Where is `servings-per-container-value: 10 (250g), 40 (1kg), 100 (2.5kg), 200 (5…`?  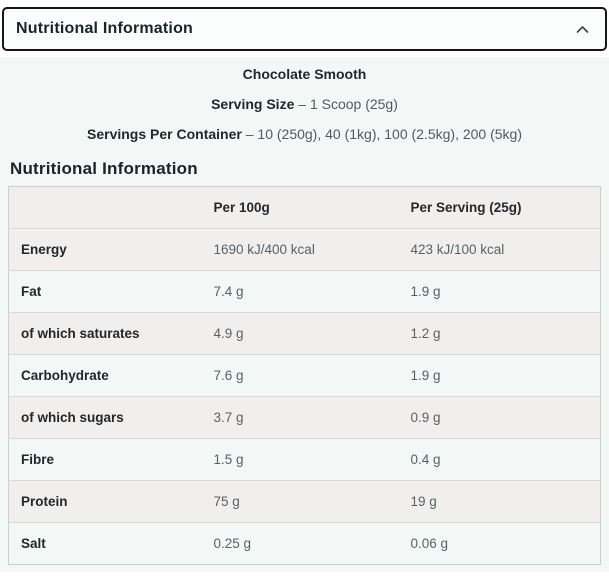 servings-per-container-value: 10 (250g), 40 (1kg), 100 (2.5kg), 200 (5… is located at coordinates (389, 134).